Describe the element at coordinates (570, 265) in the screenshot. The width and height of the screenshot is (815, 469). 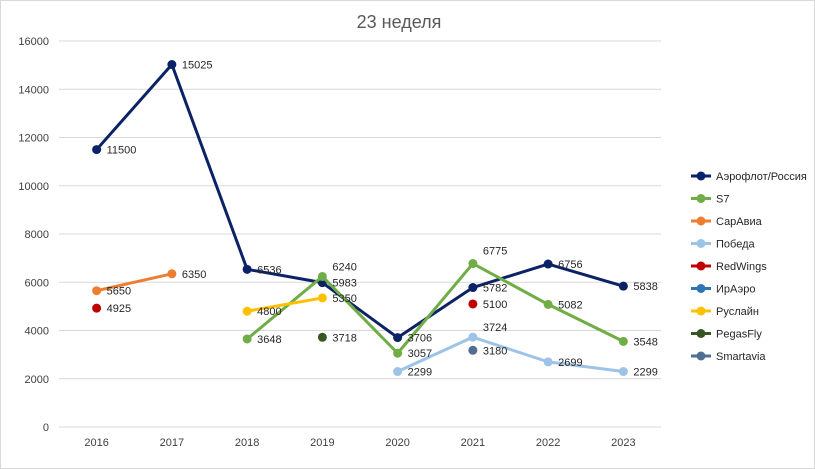
I see `data-label: 6756` at that location.